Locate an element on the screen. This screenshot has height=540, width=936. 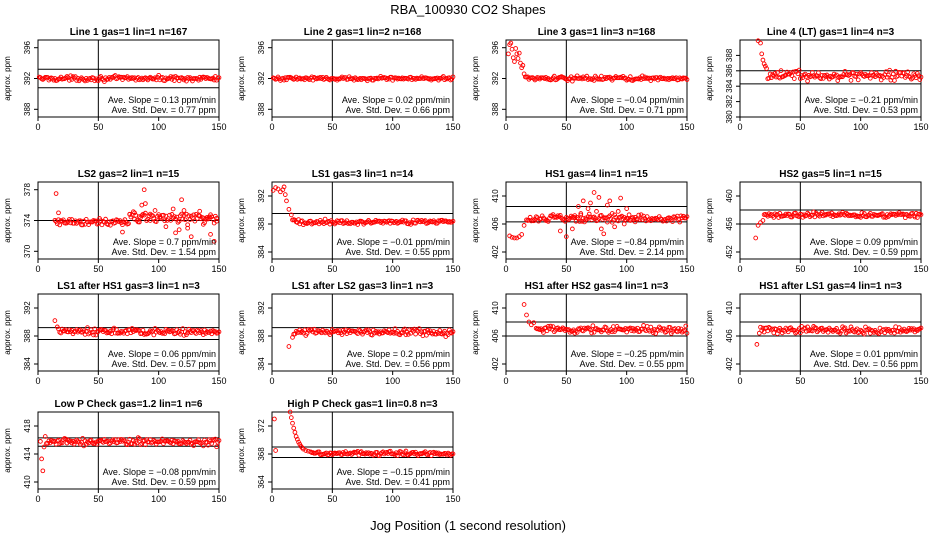
stat-annotation: Ave. Slope = 0.09 ppm/min is located at coordinates (864, 242).